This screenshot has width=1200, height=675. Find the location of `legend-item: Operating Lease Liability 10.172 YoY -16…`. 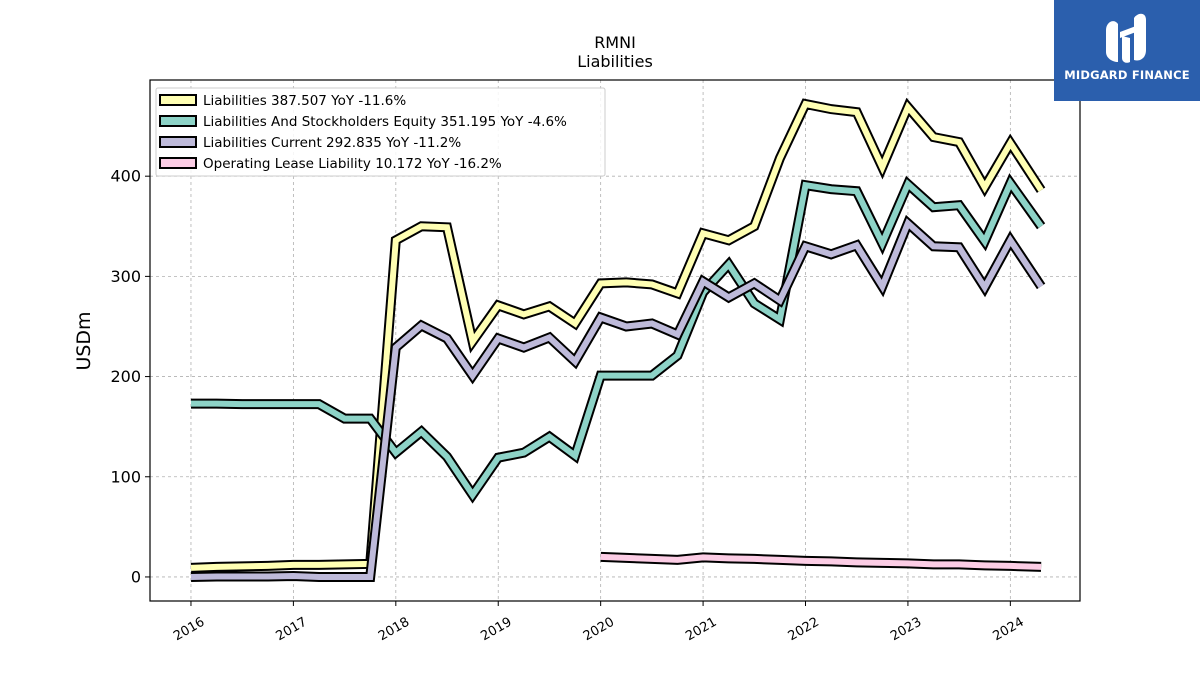

legend-item: Operating Lease Liability 10.172 YoY -16… is located at coordinates (330, 164).